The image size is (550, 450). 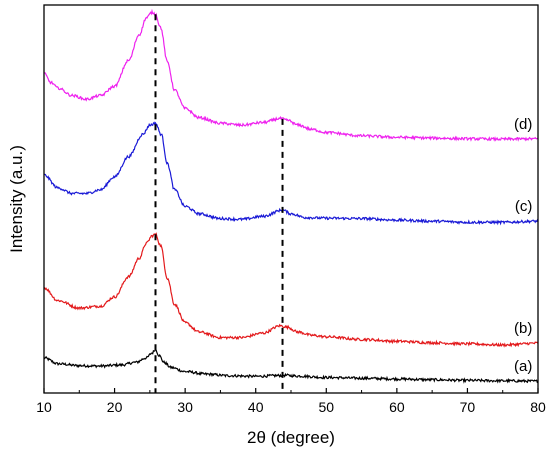 What do you see at coordinates (115, 407) in the screenshot?
I see `x-tick-label: 20` at bounding box center [115, 407].